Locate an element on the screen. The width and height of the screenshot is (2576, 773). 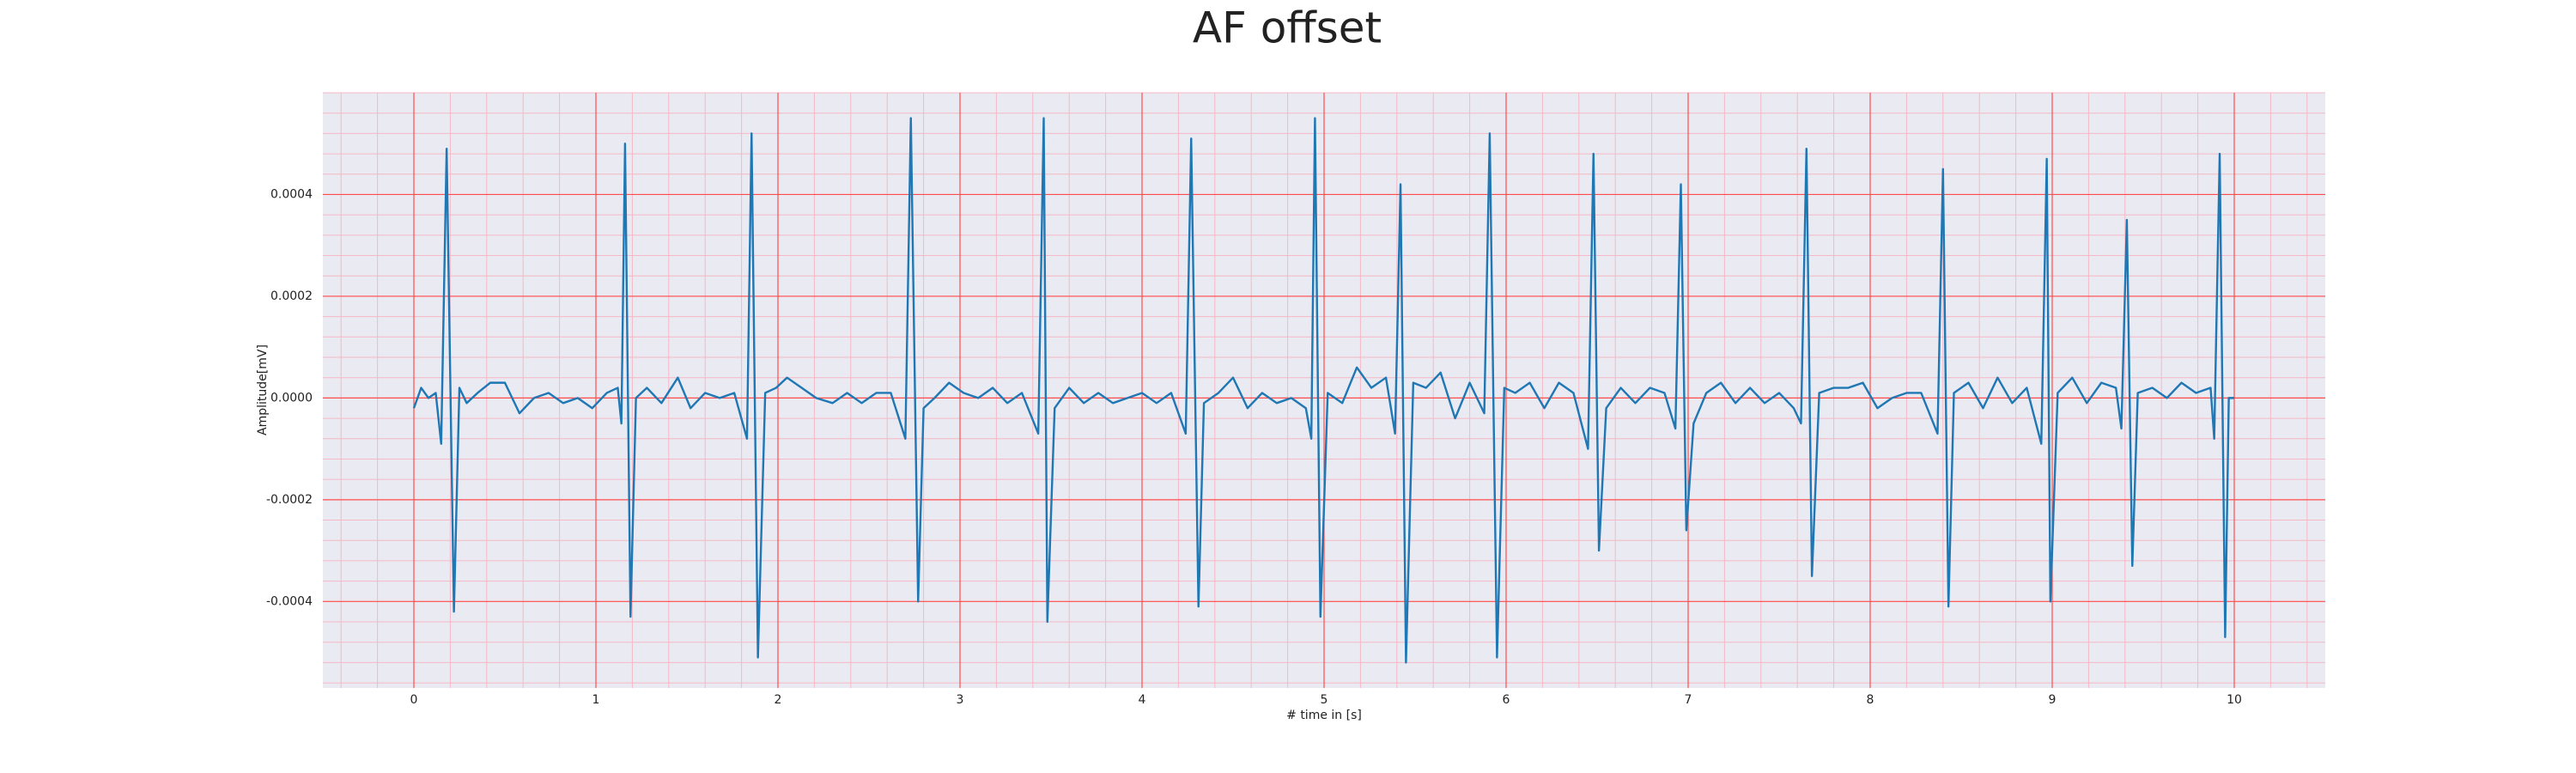
x-tick-label: 0 is located at coordinates (414, 700).